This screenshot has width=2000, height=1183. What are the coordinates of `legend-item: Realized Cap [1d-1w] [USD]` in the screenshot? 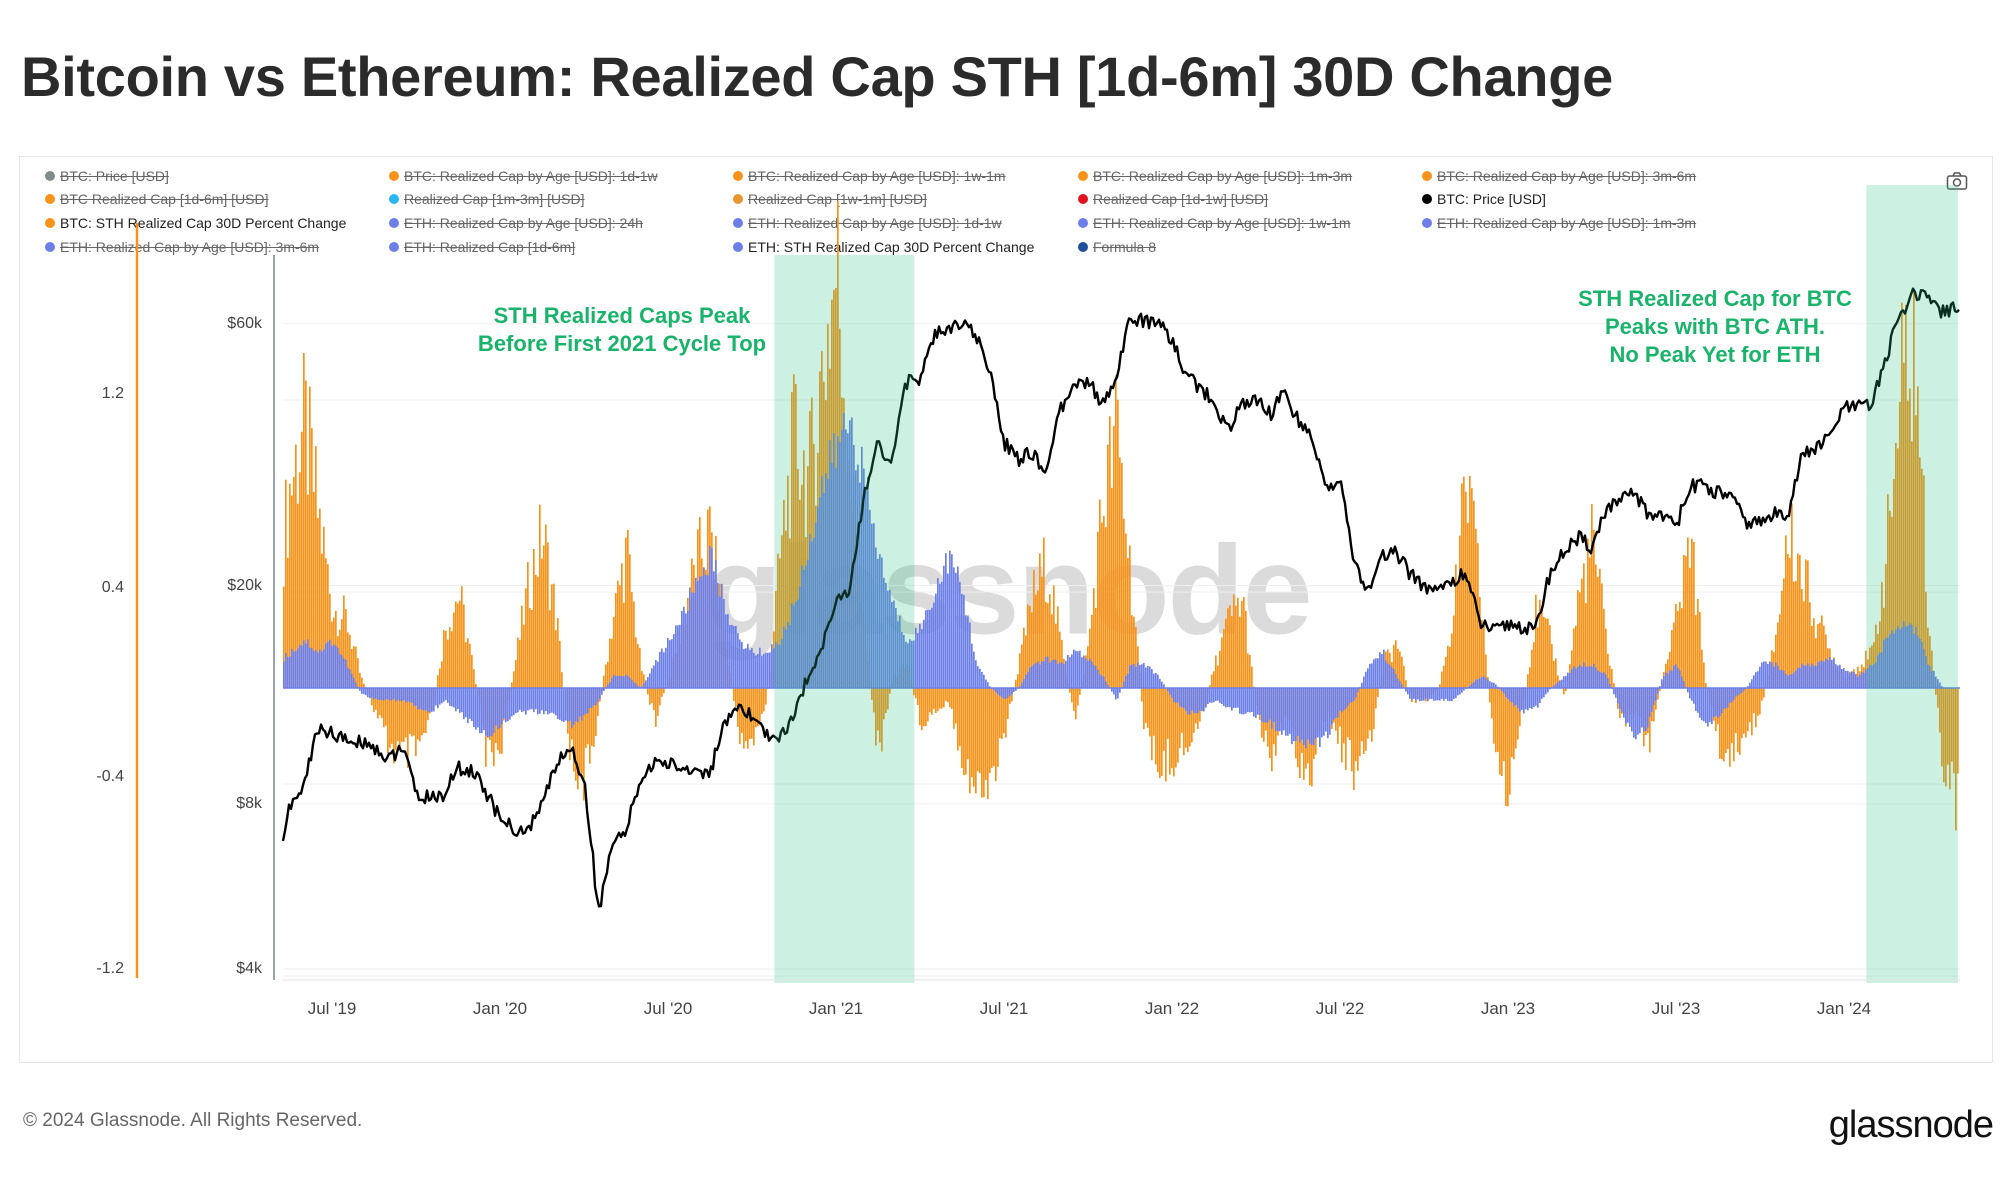 It's located at (1173, 199).